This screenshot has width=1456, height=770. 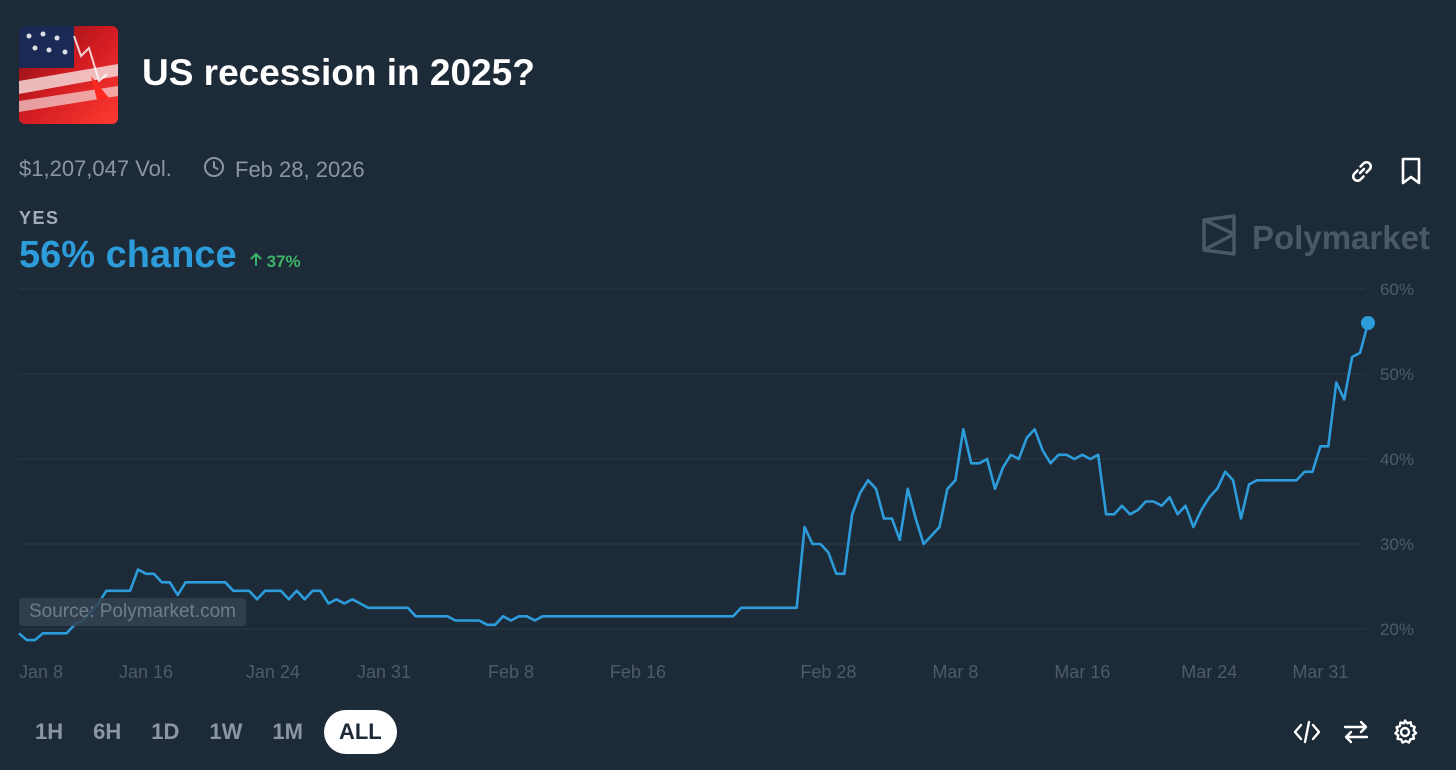 What do you see at coordinates (338, 72) in the screenshot?
I see `page-title: US recession in 2025?` at bounding box center [338, 72].